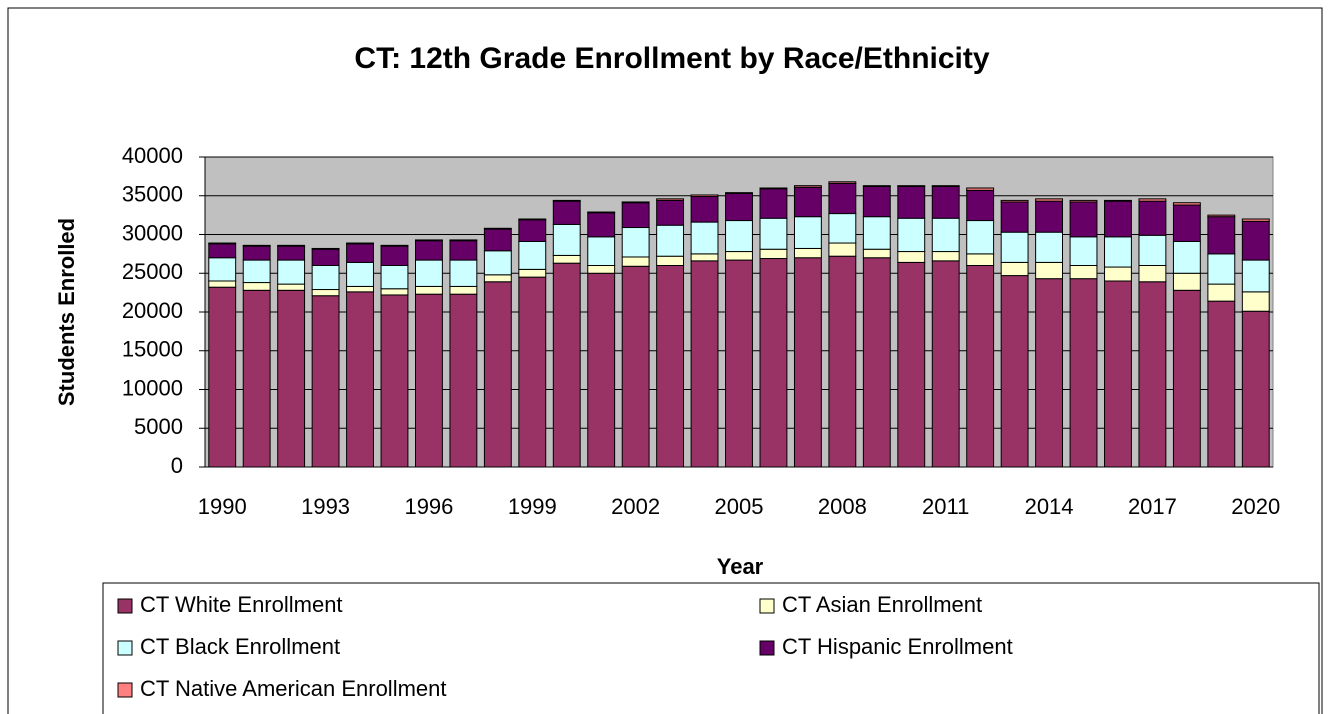 This screenshot has height=714, width=1332. I want to click on x-tick-label: 1993, so click(325, 506).